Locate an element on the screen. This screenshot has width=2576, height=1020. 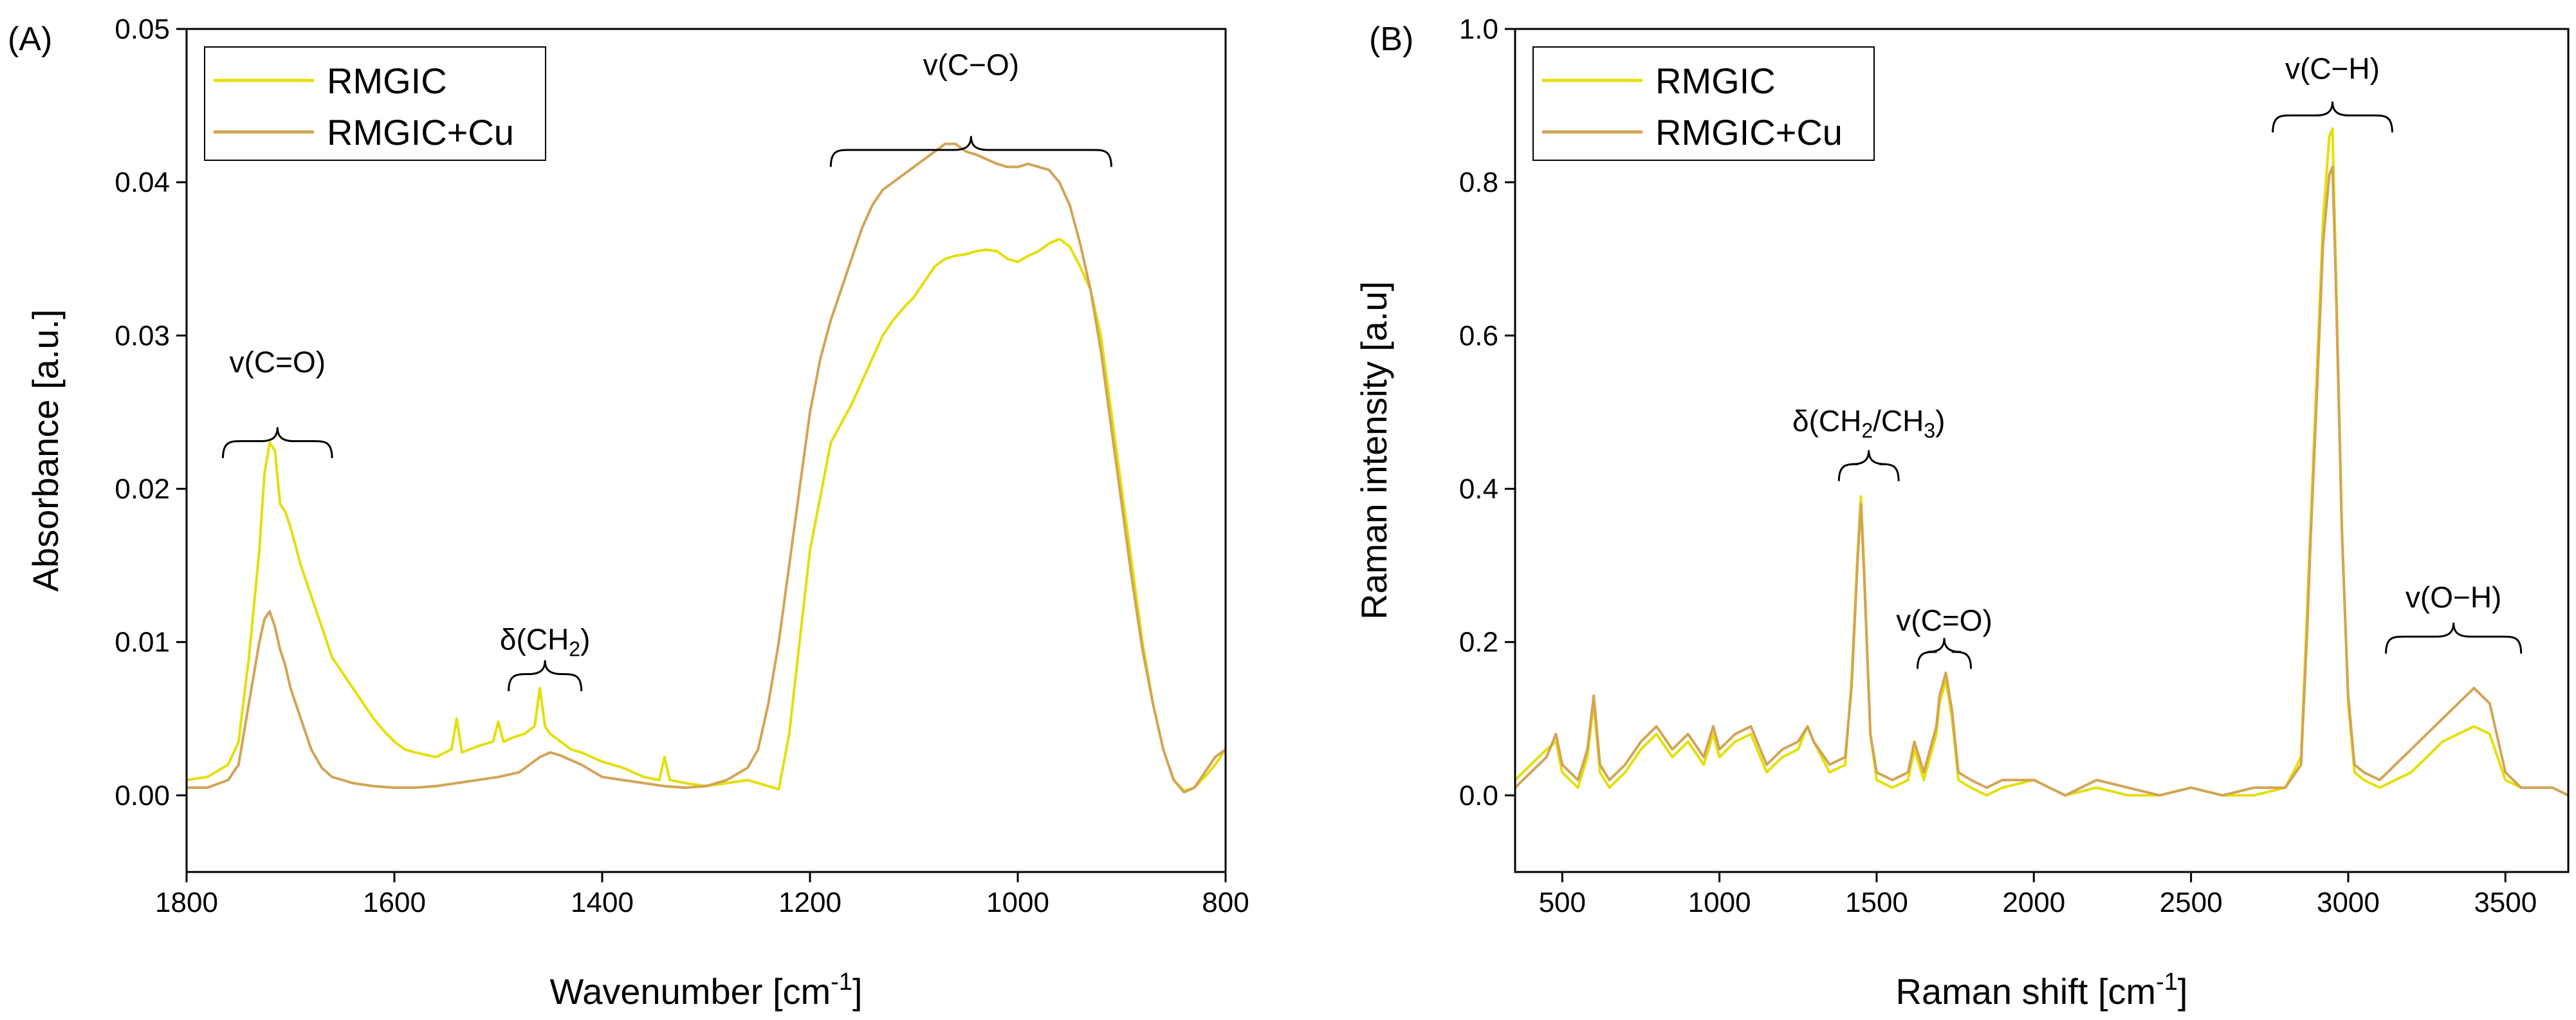
y-tick-label: 0.6 is located at coordinates (1478, 335).